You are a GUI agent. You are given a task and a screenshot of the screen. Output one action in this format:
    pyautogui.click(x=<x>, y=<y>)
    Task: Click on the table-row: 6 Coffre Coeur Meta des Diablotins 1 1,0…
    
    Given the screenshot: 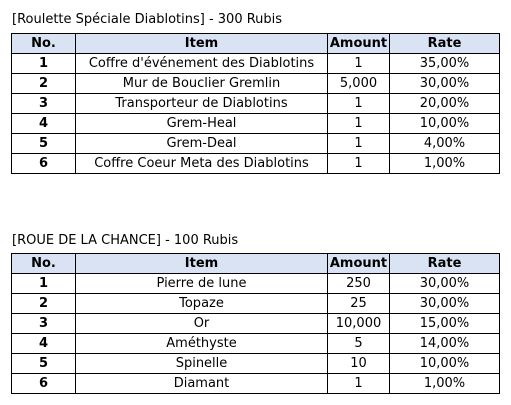 What is the action you would take?
    pyautogui.click(x=255, y=163)
    